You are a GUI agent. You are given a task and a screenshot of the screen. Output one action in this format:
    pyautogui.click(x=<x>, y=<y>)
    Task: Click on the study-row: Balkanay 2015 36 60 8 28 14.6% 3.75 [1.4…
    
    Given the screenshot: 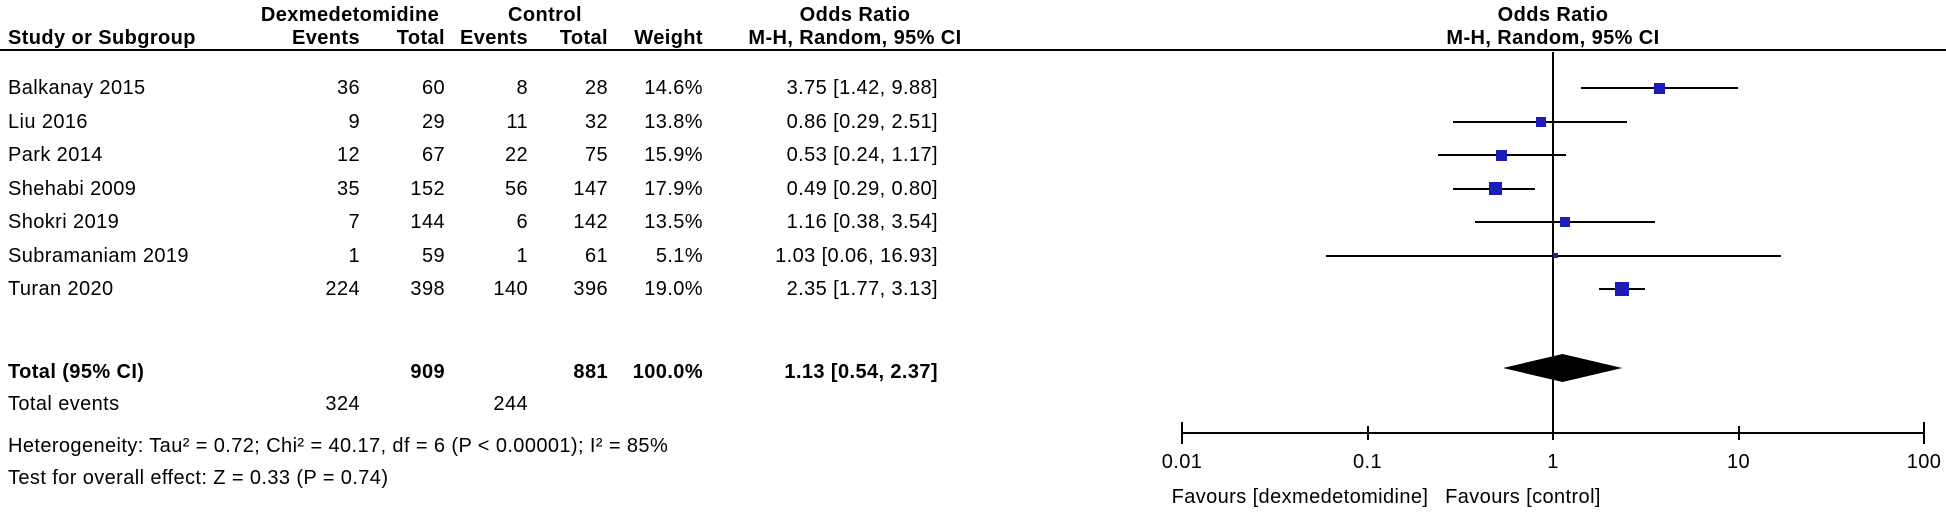 What is the action you would take?
    pyautogui.click(x=500, y=88)
    